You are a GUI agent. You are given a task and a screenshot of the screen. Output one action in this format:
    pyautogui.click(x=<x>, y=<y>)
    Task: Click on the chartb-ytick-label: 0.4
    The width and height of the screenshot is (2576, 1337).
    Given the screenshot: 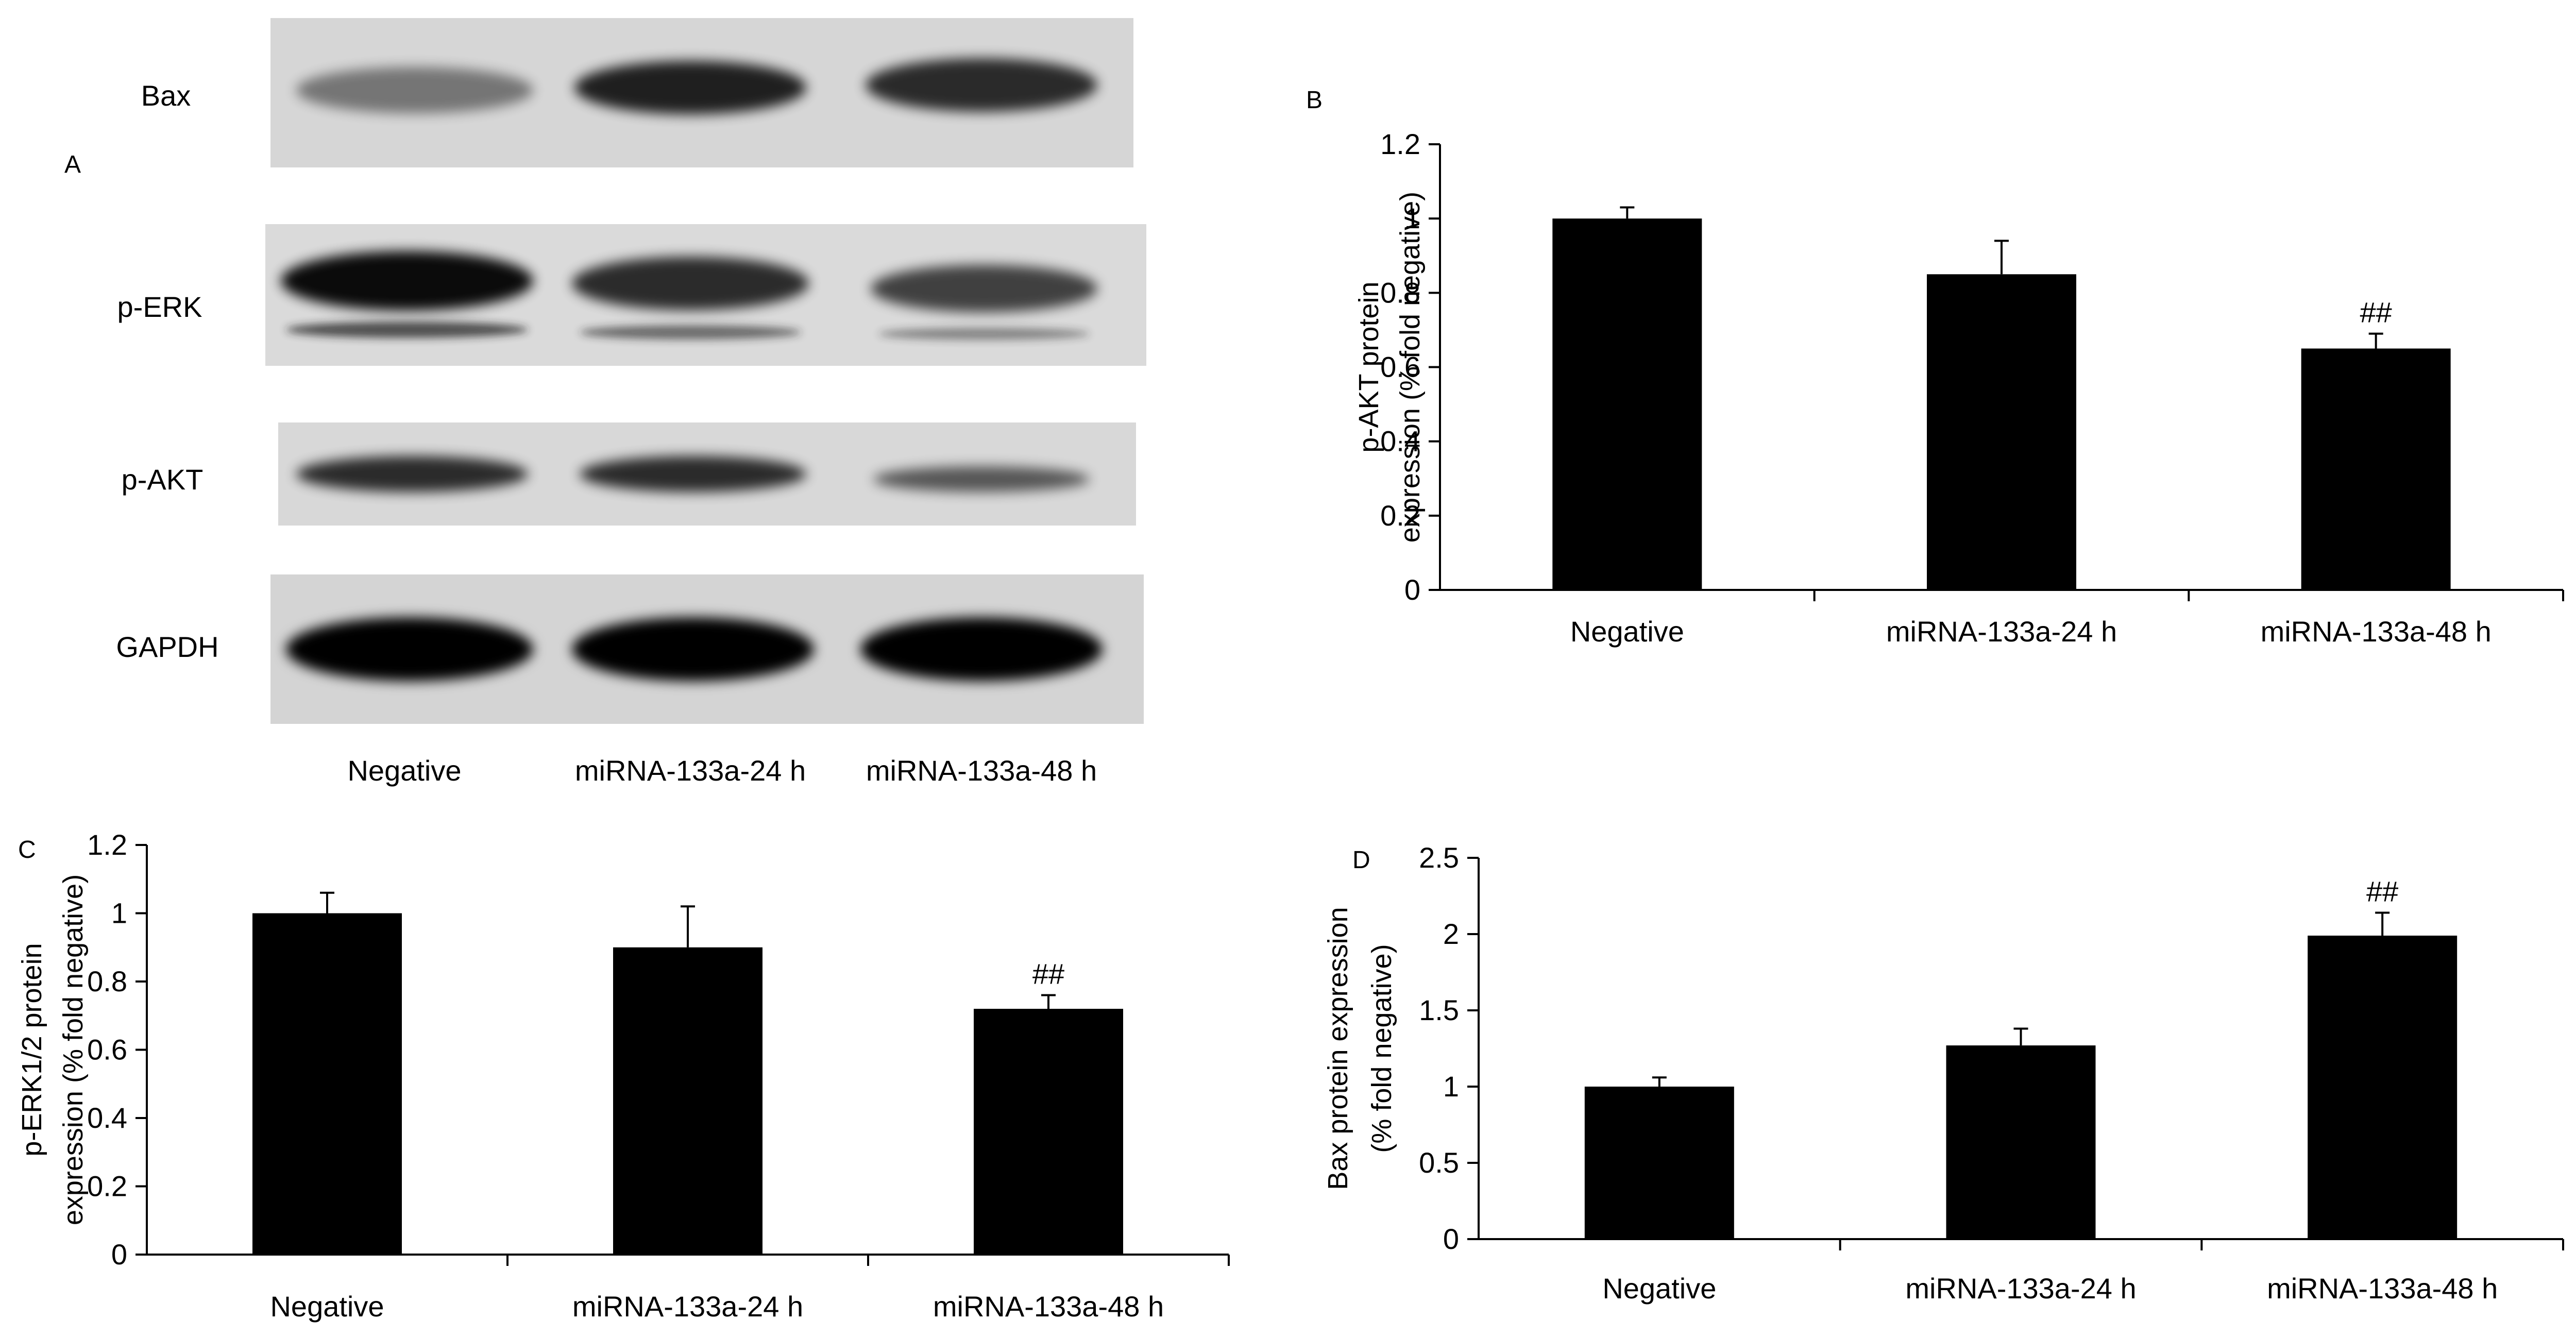 What is the action you would take?
    pyautogui.click(x=1400, y=441)
    